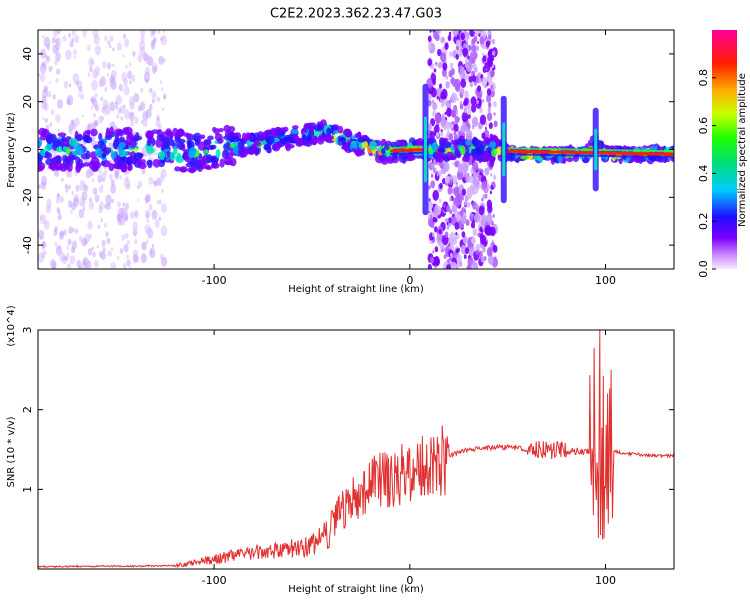  Describe the element at coordinates (703, 221) in the screenshot. I see `colorbar-tick-label: 0.2` at that location.